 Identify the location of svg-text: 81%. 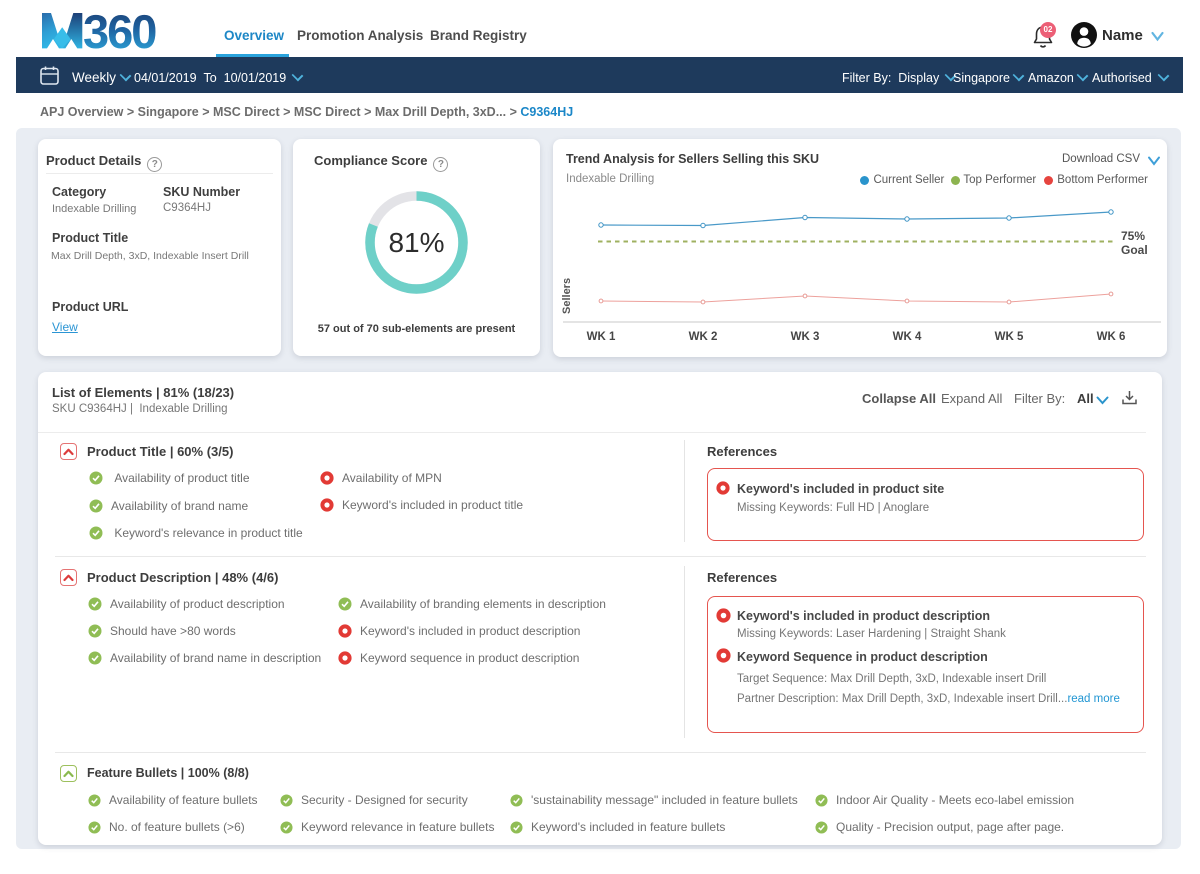
(416, 242).